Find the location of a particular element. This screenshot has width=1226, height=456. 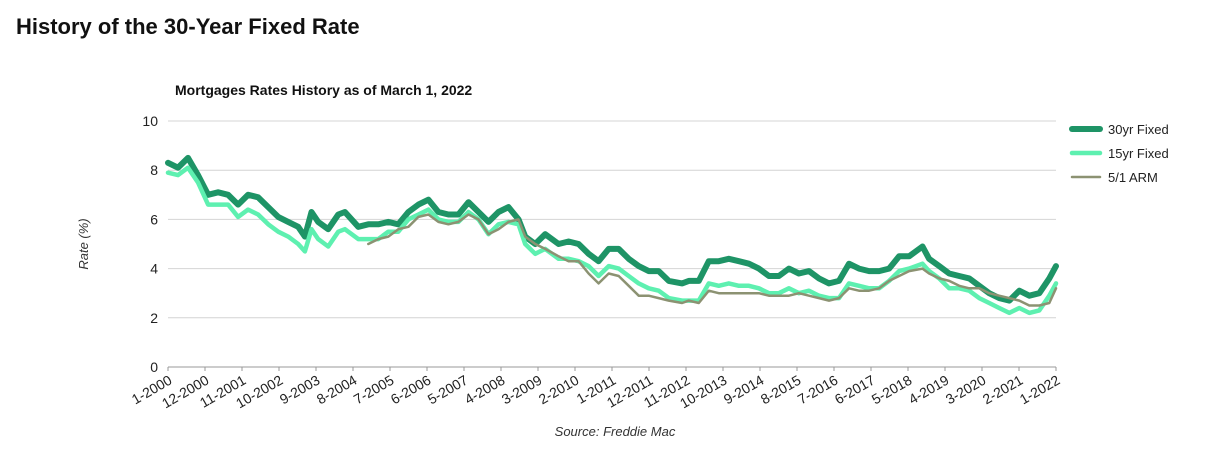

x-tick-label: 6-2006 is located at coordinates (411, 390).